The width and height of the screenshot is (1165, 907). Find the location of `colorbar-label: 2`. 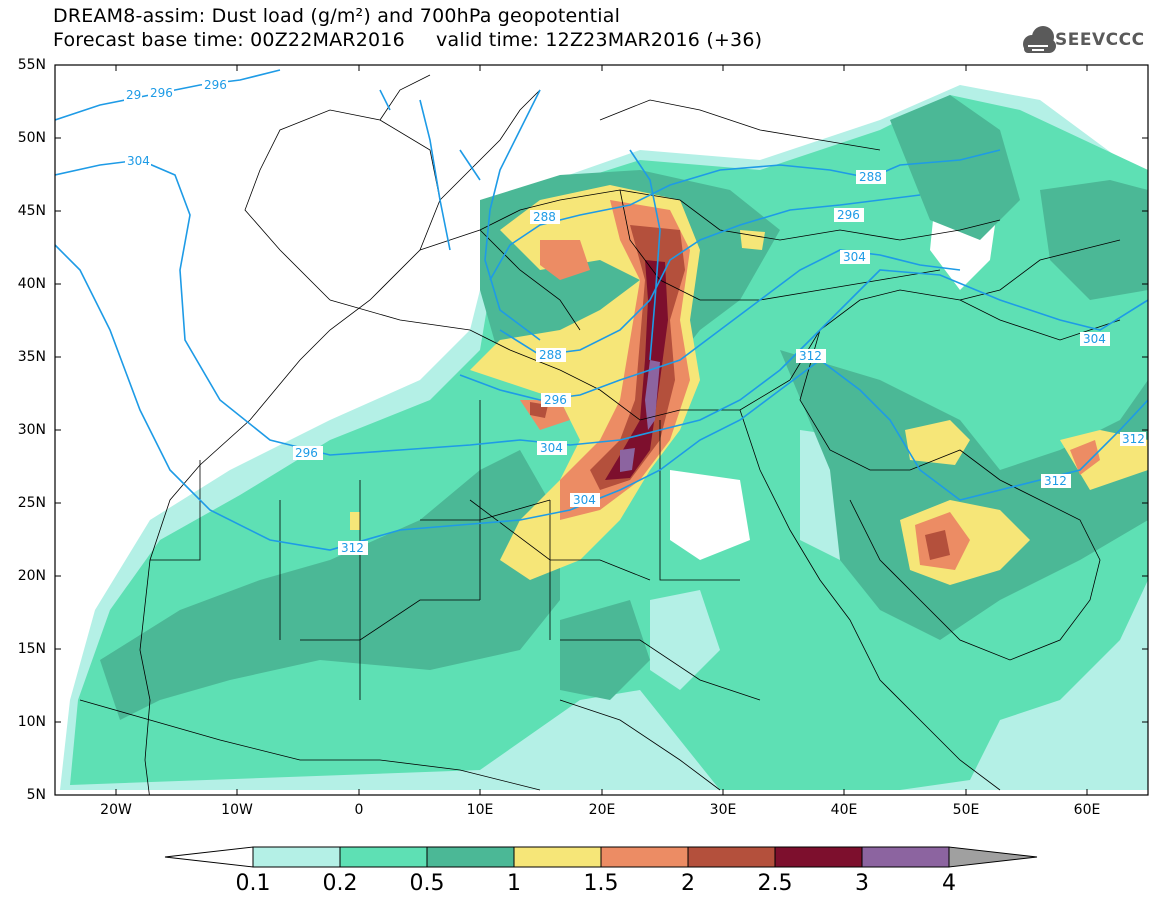

colorbar-label: 2 is located at coordinates (688, 883).